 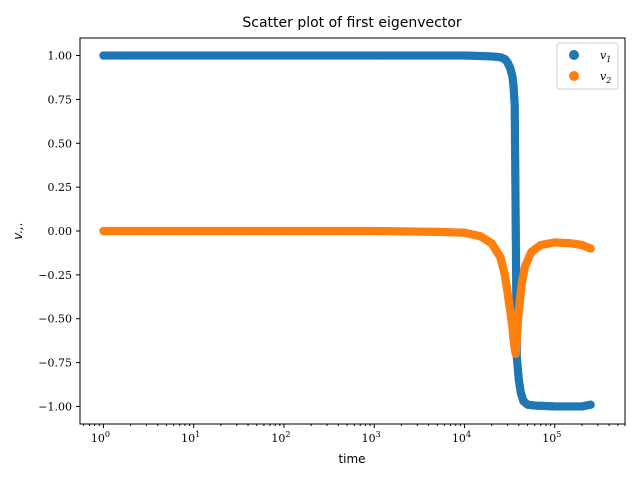 What do you see at coordinates (55, 275) in the screenshot?
I see `y-tick-label: −0.25` at bounding box center [55, 275].